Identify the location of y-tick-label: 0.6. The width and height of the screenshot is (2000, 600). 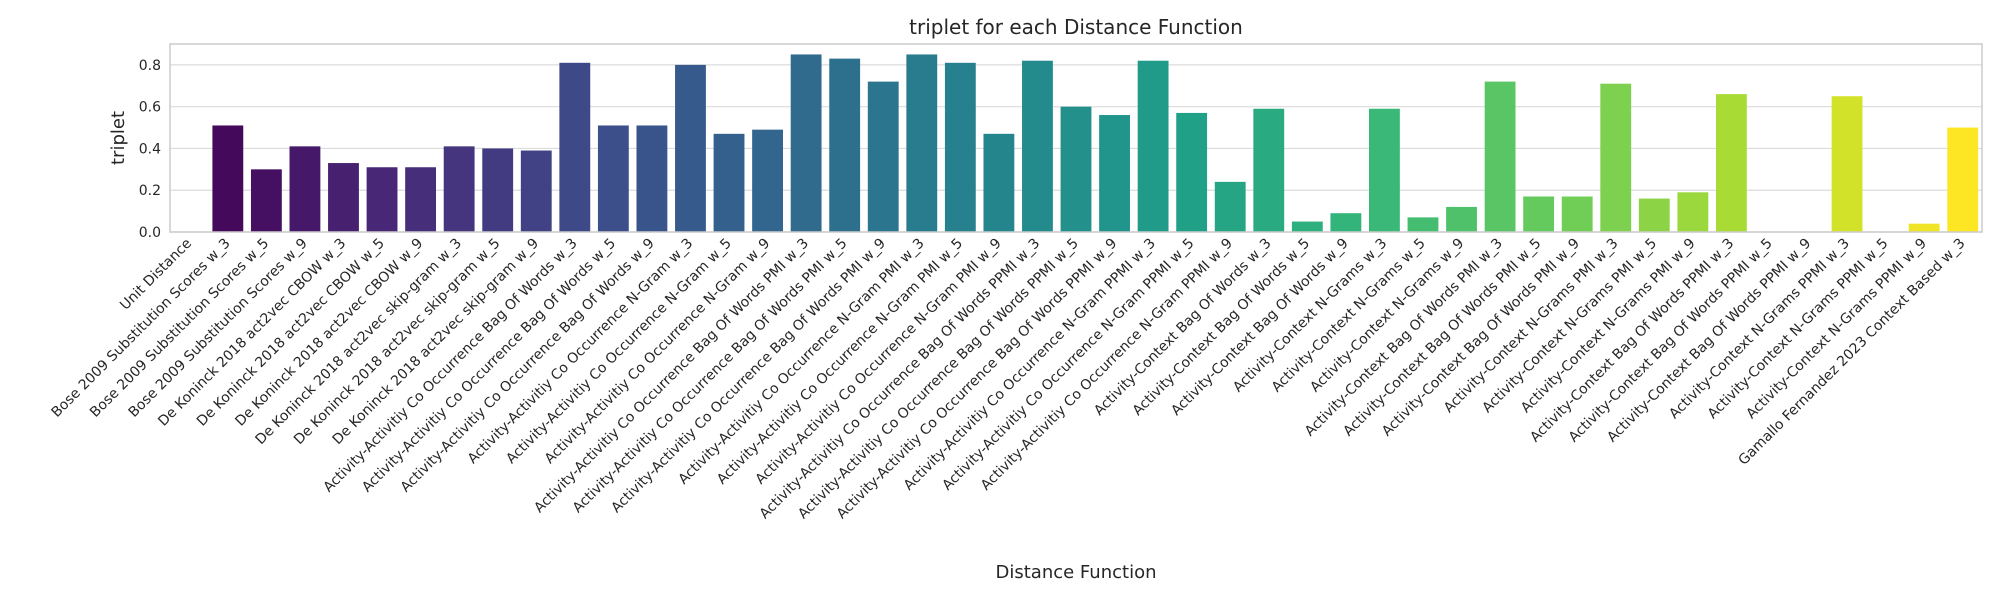
(150, 108).